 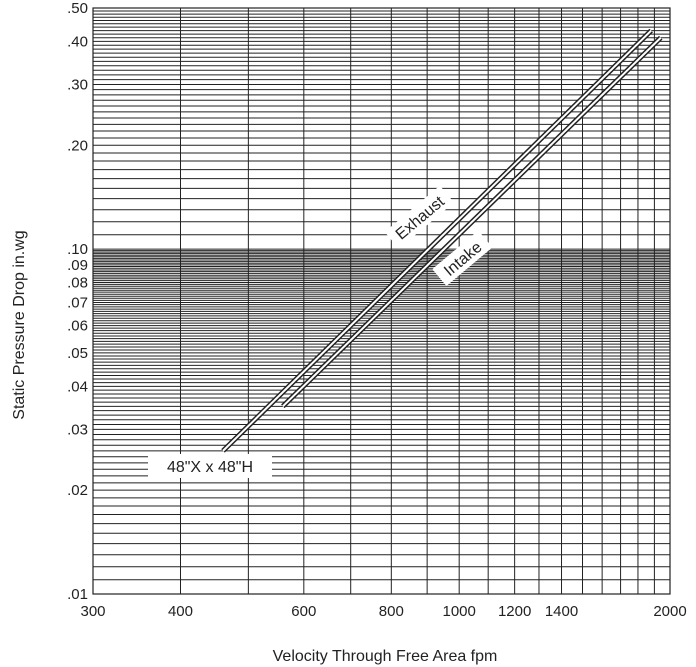 I want to click on y-tick-label: .02, so click(x=77, y=490).